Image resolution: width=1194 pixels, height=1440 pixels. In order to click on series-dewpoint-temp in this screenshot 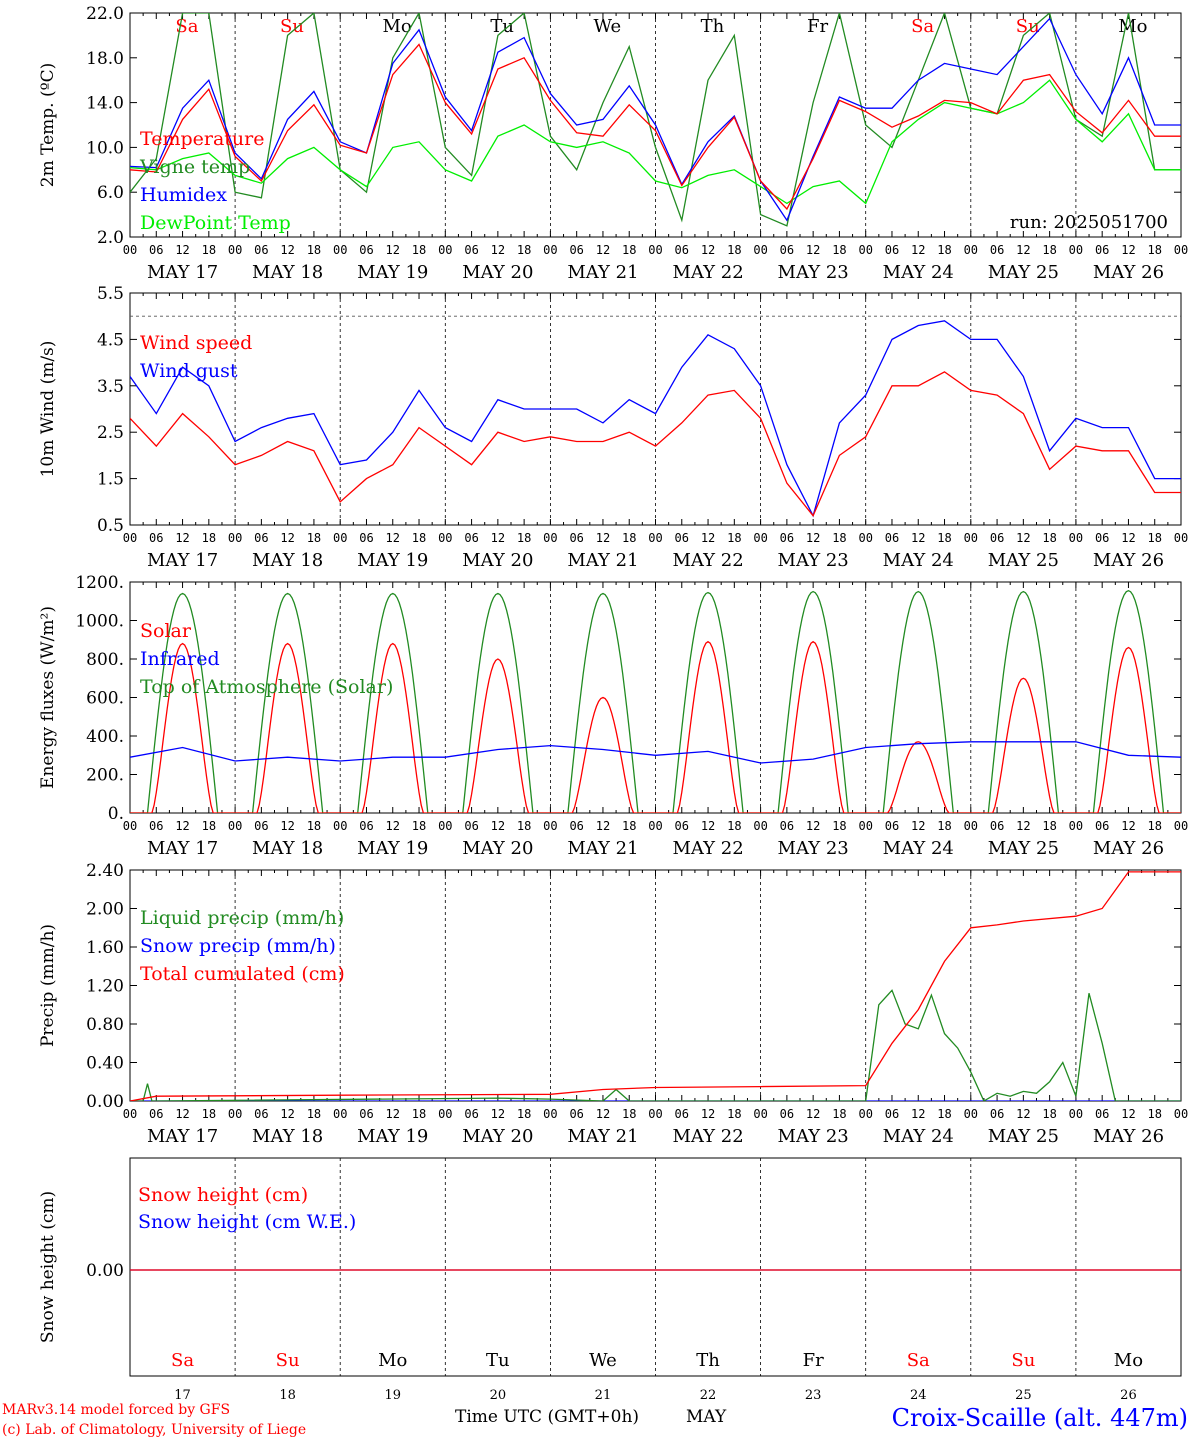, I will do `click(655, 142)`.